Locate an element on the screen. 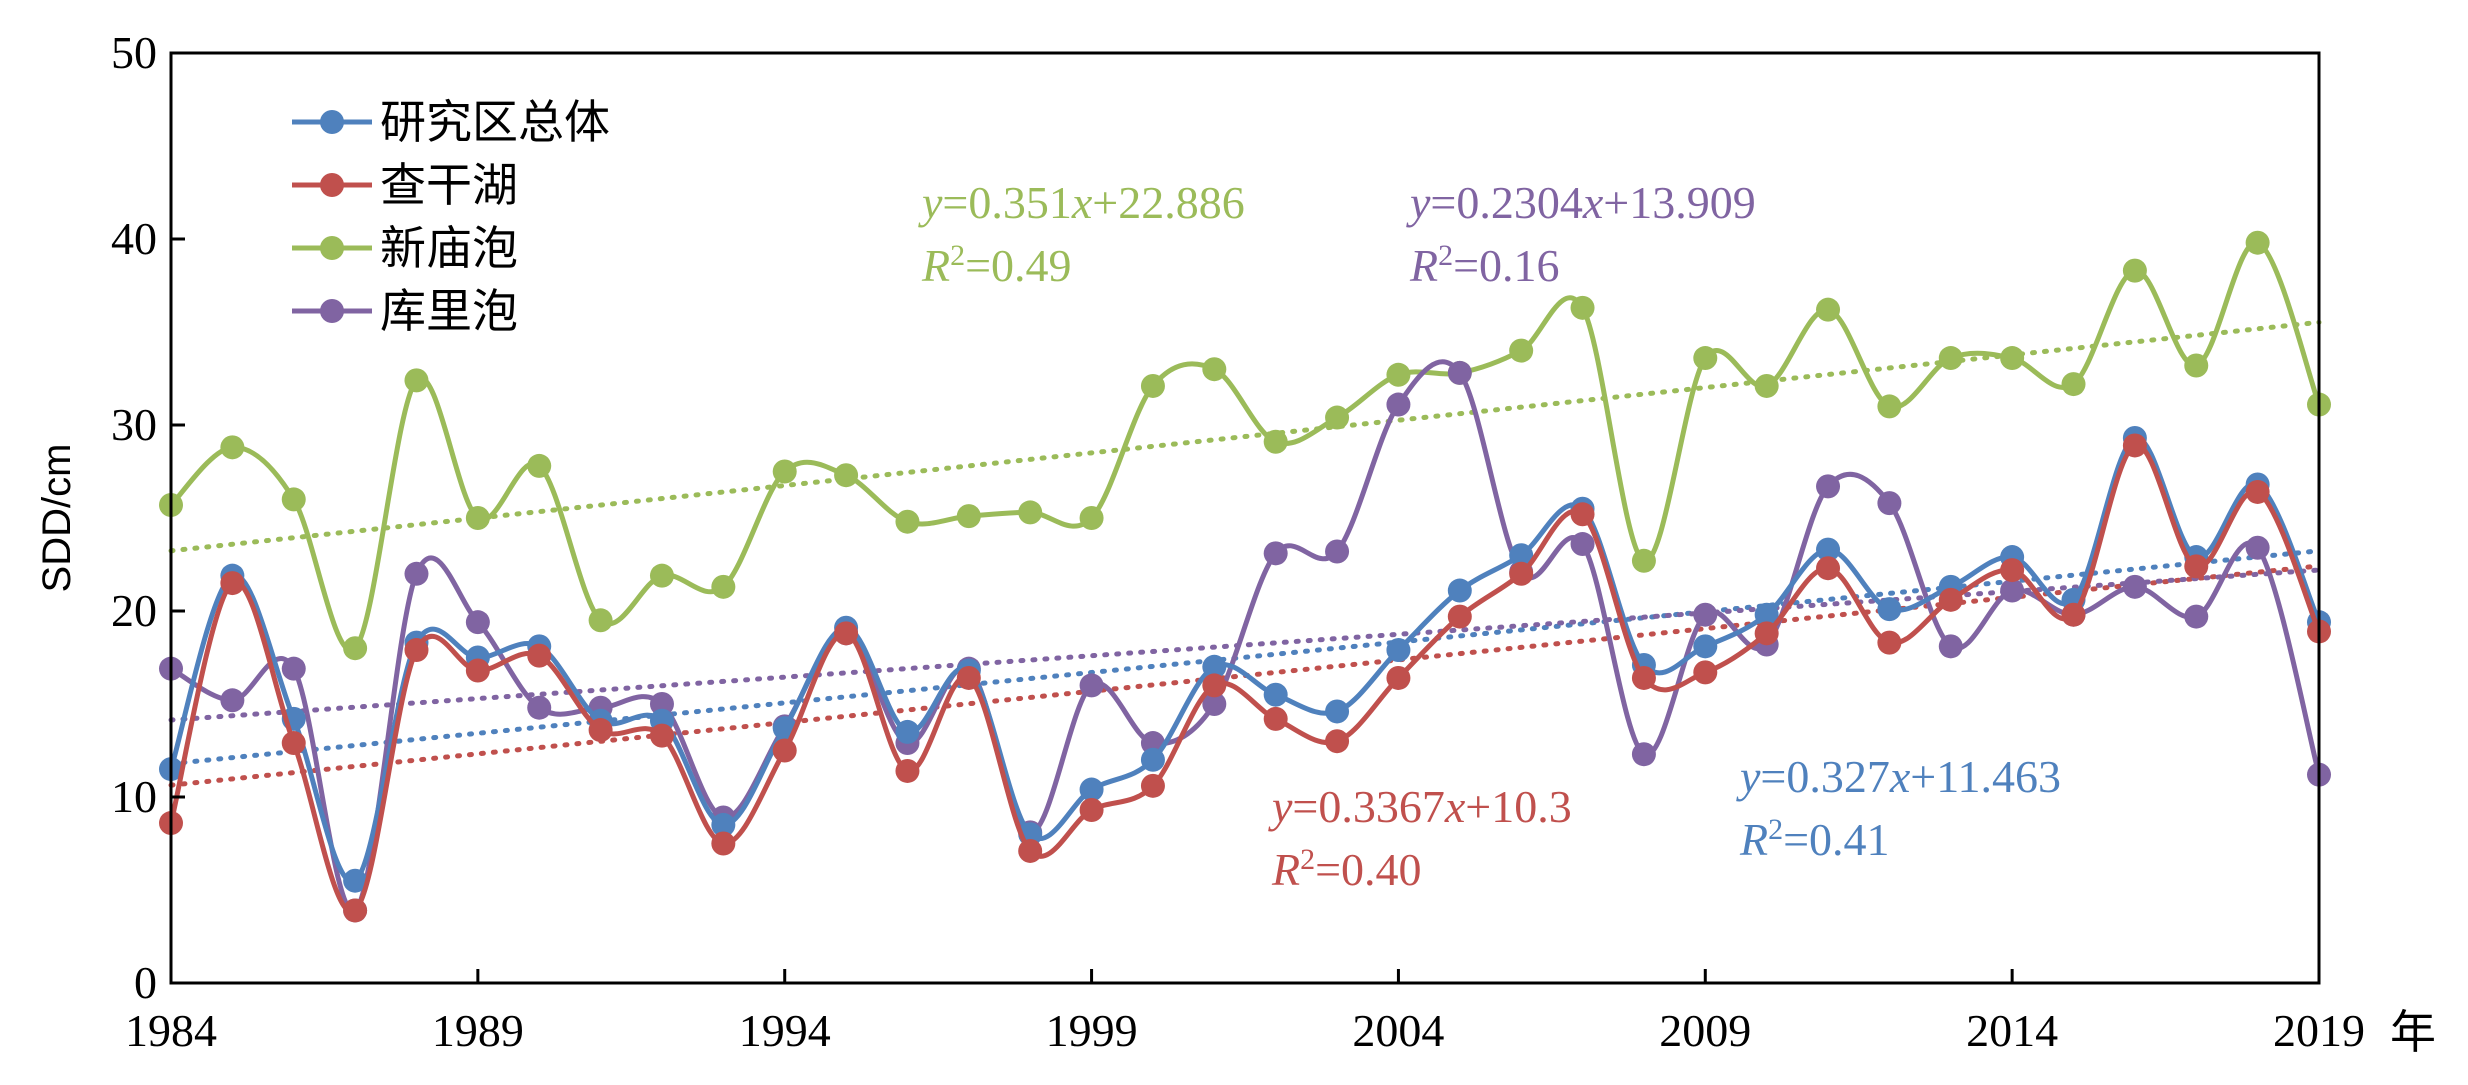  trend-equation: y=0.351x+22.886 is located at coordinates (1081, 202).